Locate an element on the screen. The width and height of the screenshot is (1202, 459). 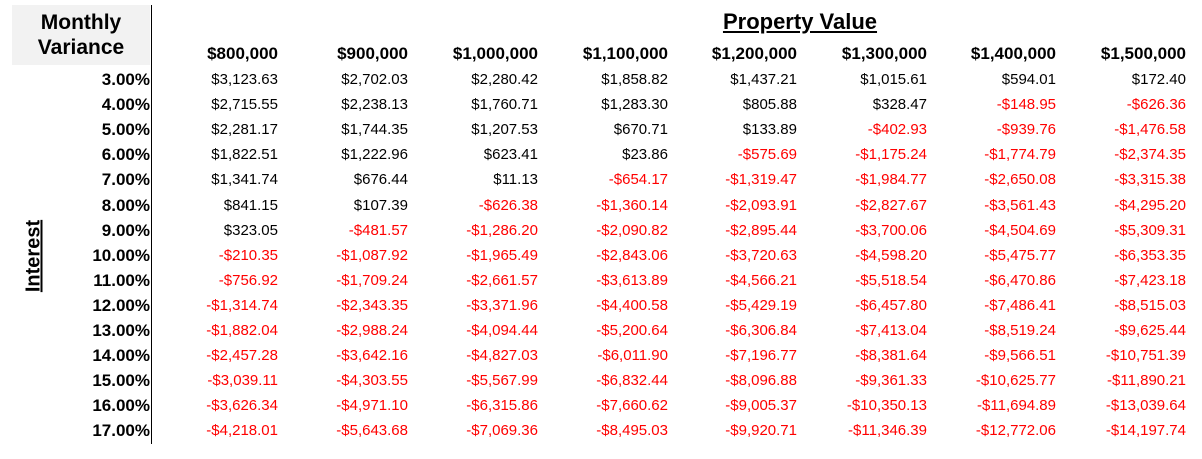
variance-cell: -$8,495.03 is located at coordinates (632, 431).